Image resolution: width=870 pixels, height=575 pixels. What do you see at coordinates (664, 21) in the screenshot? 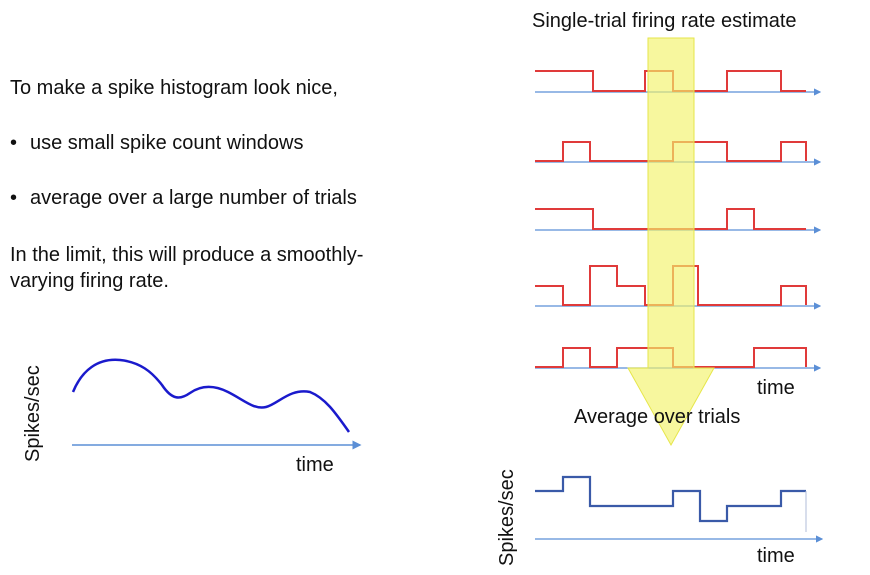
I see `top-title: Single-trial firing rate estimate` at bounding box center [664, 21].